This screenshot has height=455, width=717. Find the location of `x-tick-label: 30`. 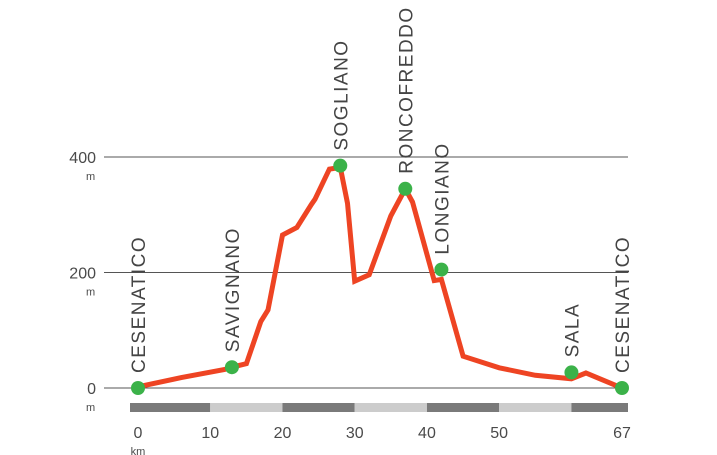

x-tick-label: 30 is located at coordinates (355, 433).